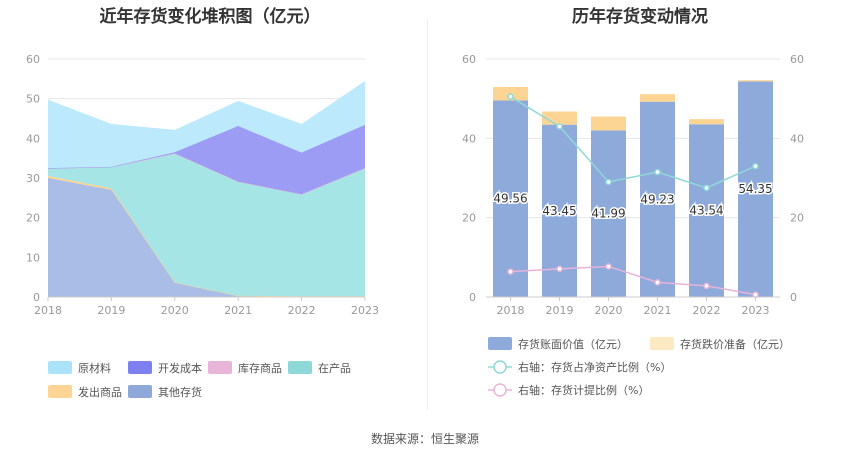 This screenshot has height=459, width=850. I want to click on bar-value-label-1: 43.45, so click(559, 211).